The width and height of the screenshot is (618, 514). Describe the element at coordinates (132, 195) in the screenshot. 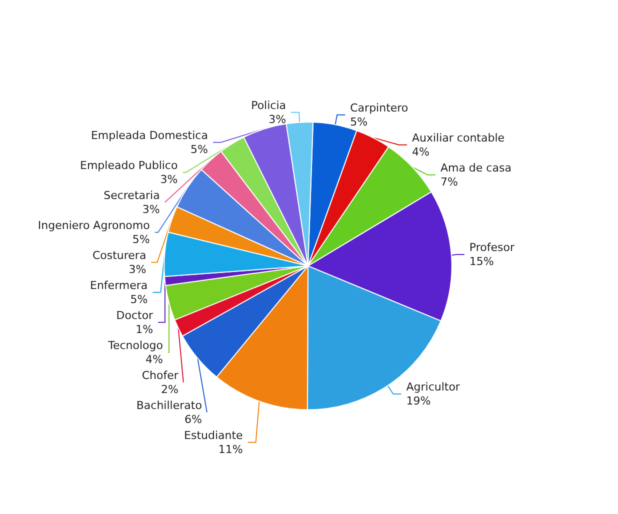

I see `slice-label: Secretaria` at that location.